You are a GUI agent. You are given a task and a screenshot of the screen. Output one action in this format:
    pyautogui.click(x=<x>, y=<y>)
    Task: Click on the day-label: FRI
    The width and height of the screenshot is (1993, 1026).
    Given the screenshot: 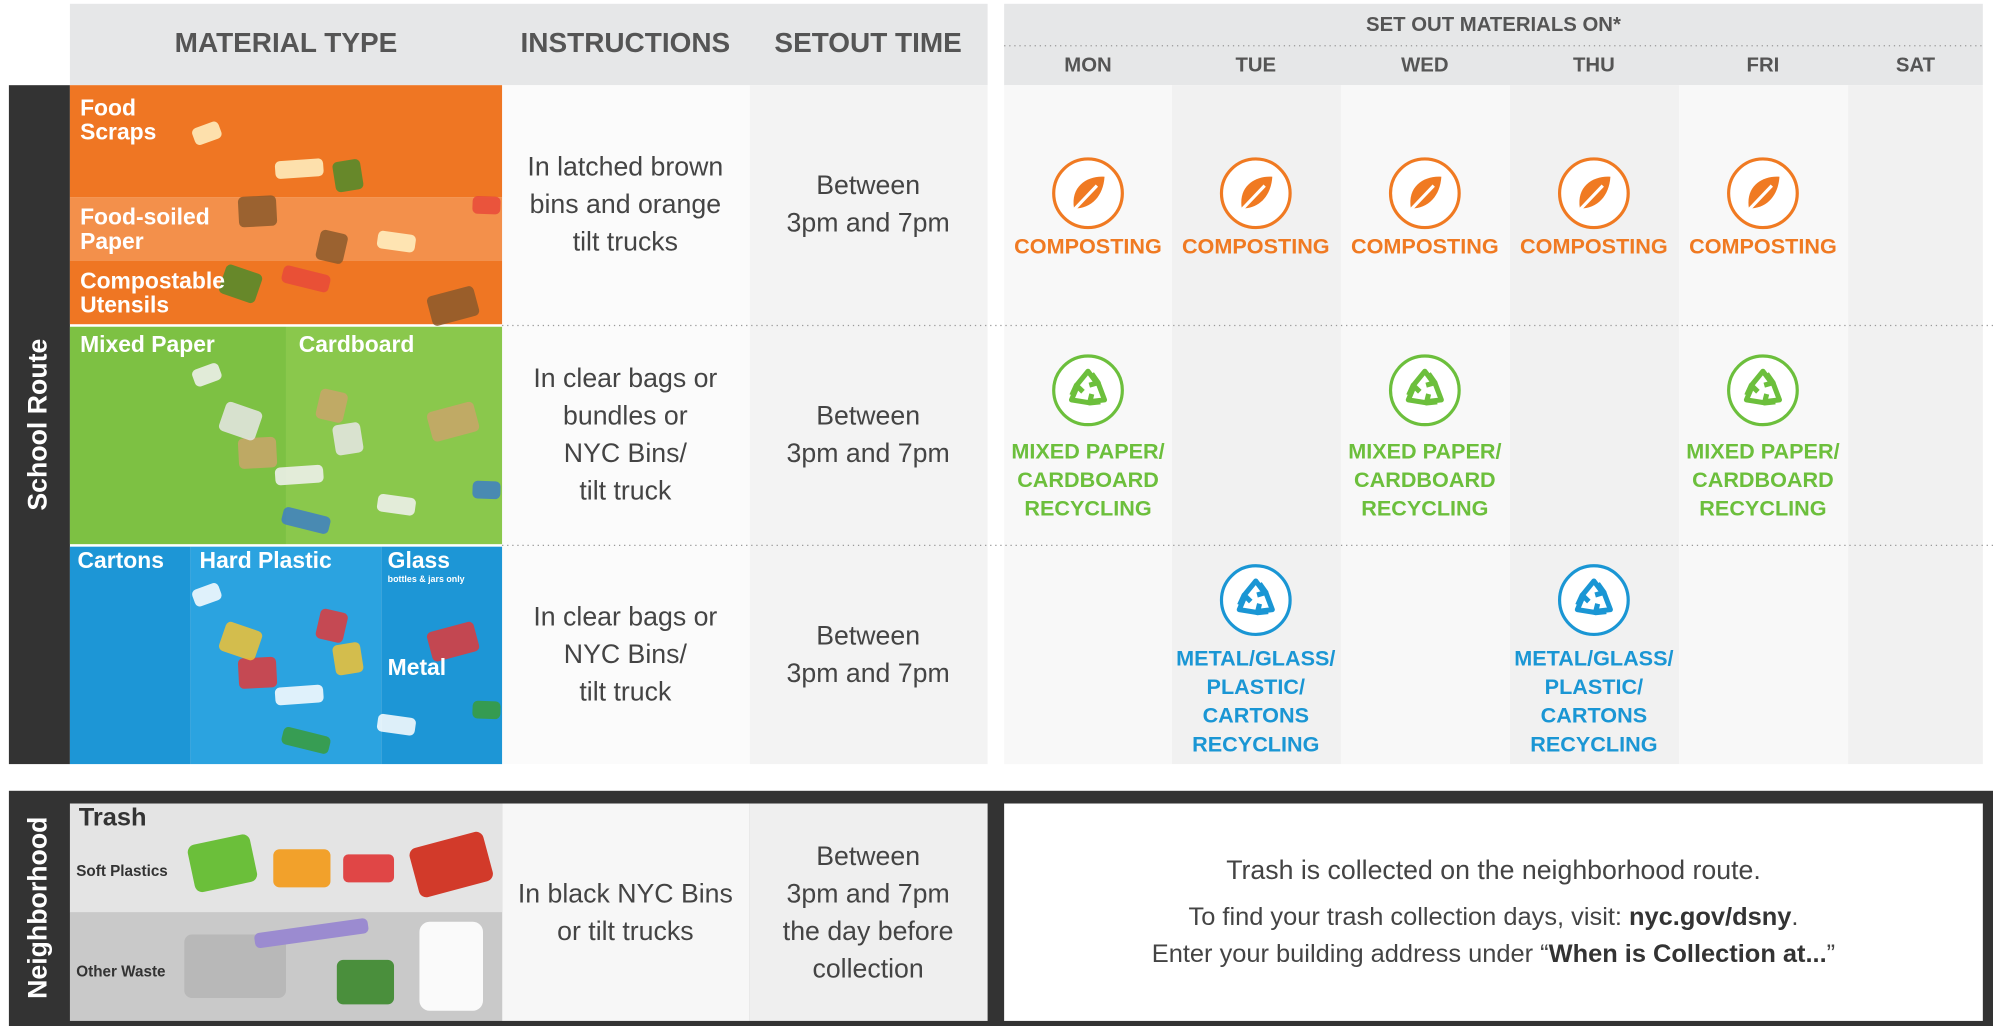 What is the action you would take?
    pyautogui.click(x=1763, y=65)
    